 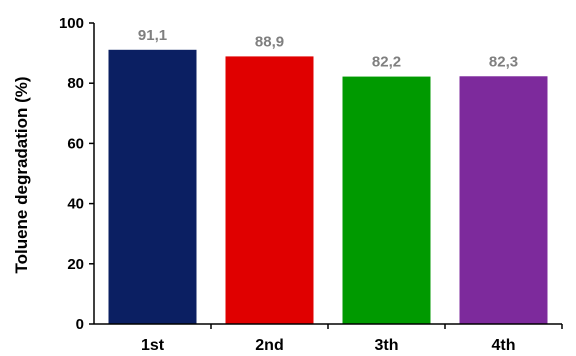 I want to click on y-tick-label: 60, so click(x=75, y=143).